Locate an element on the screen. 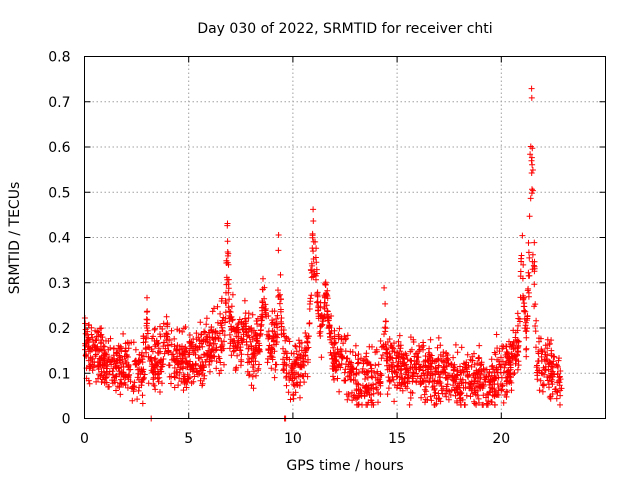 Image resolution: width=640 pixels, height=480 pixels. y-tick-label: 0.4 is located at coordinates (59, 239).